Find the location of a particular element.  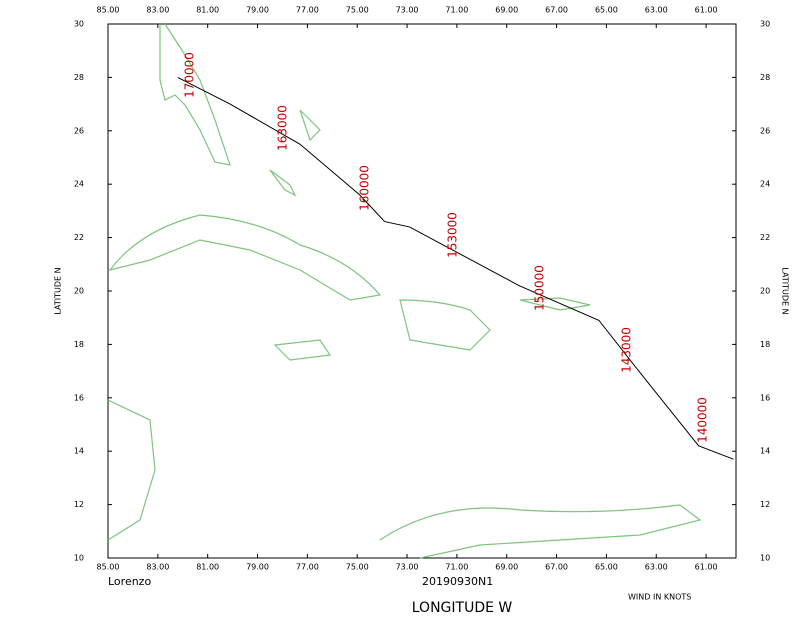

y-tick-label: 14 is located at coordinates (79, 451).